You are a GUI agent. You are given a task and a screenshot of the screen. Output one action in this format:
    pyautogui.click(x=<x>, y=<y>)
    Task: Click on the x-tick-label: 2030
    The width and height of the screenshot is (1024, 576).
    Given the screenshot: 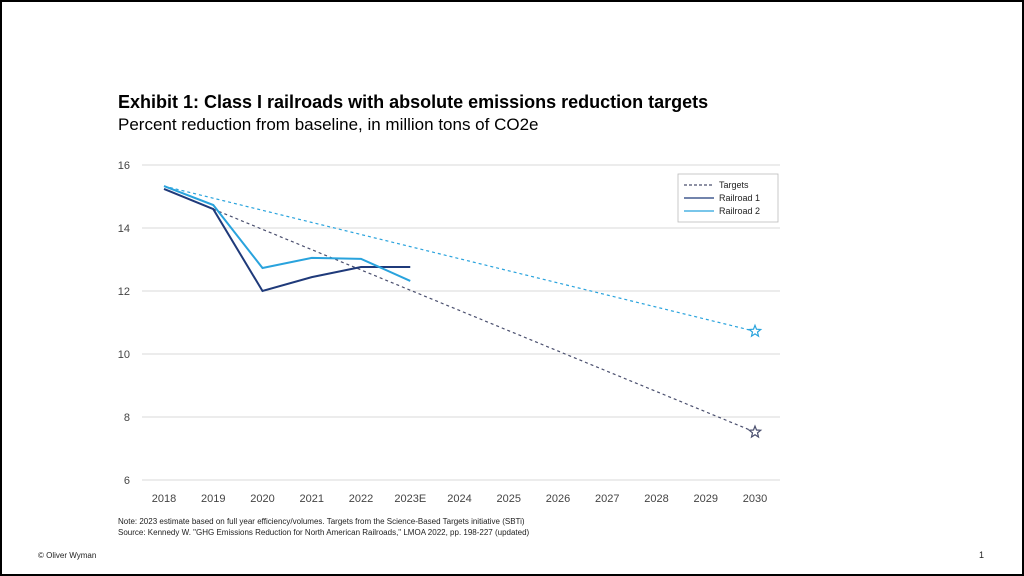 What is the action you would take?
    pyautogui.click(x=755, y=499)
    